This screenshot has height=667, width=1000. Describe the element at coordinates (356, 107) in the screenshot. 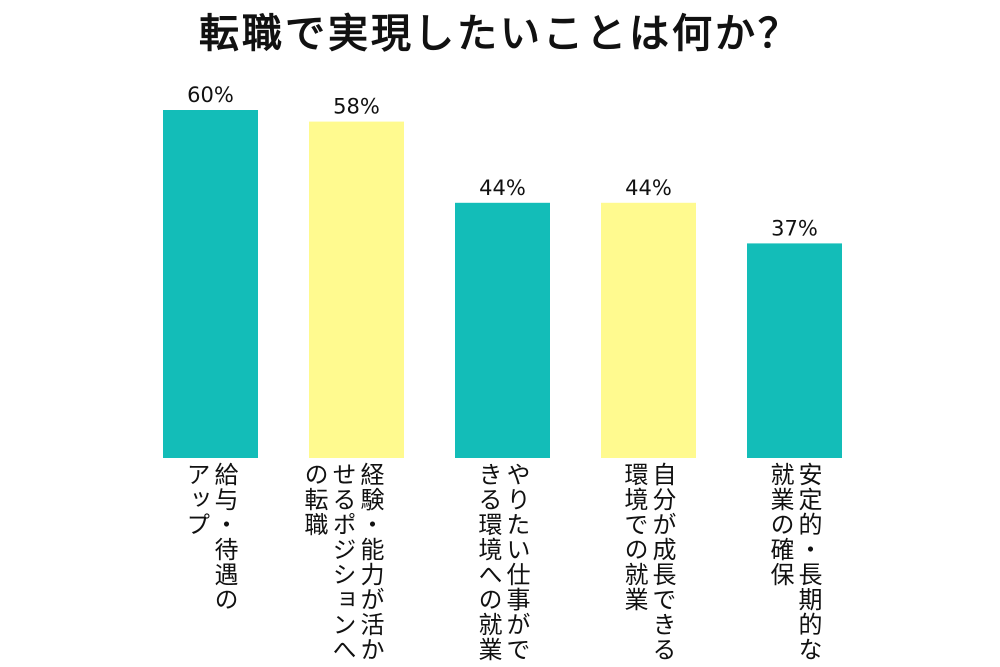

I see `value-label-2: 58%` at that location.